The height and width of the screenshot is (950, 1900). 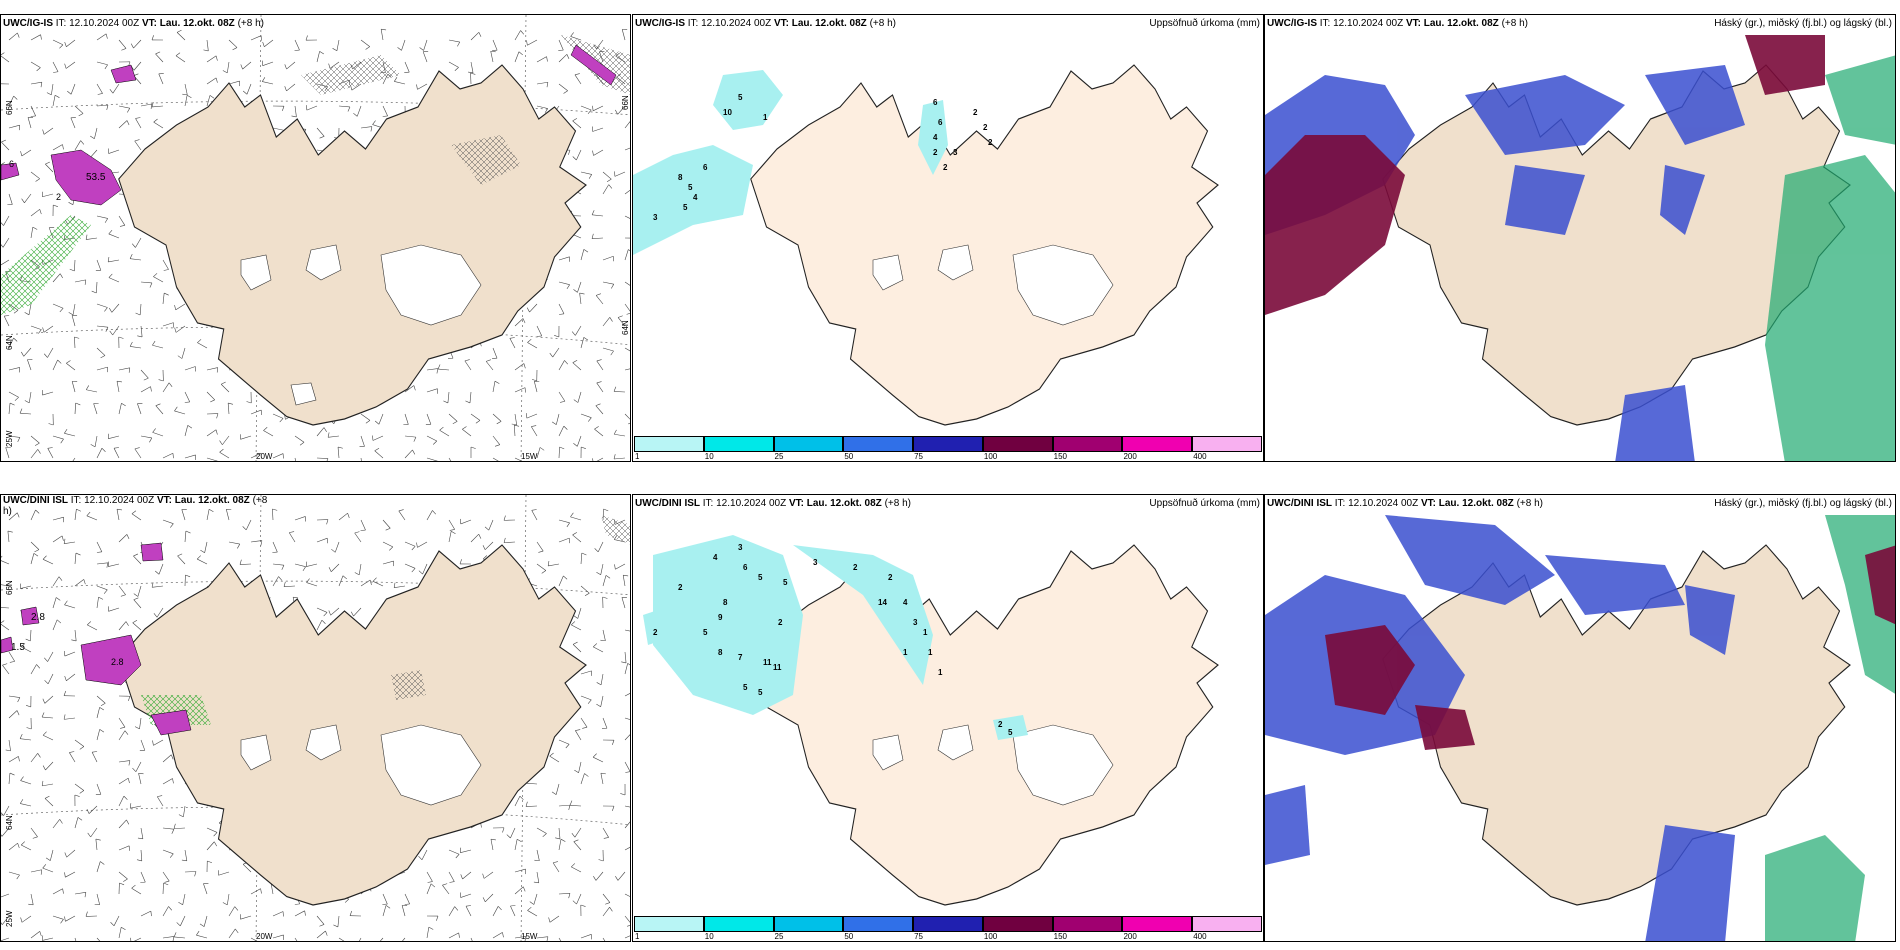 What do you see at coordinates (815, 562) in the screenshot?
I see `precip-value-label: 3` at bounding box center [815, 562].